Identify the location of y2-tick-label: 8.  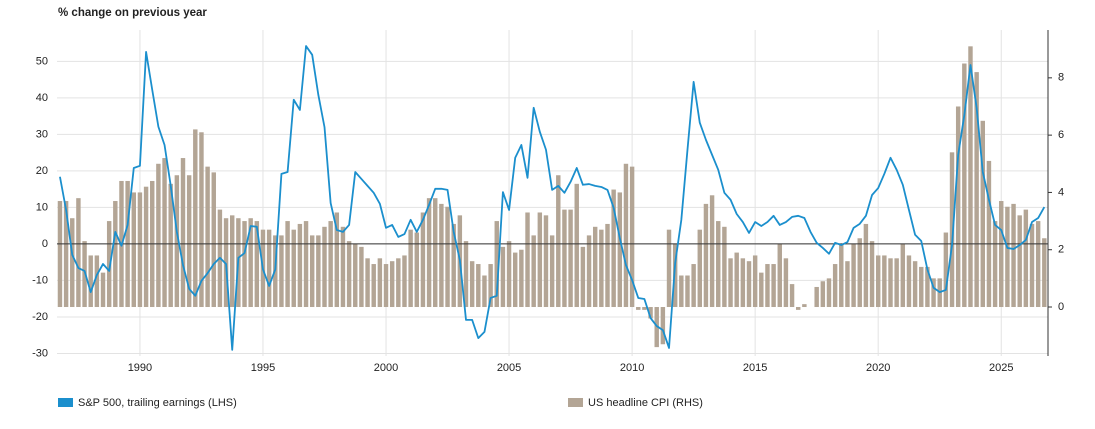
(1061, 78).